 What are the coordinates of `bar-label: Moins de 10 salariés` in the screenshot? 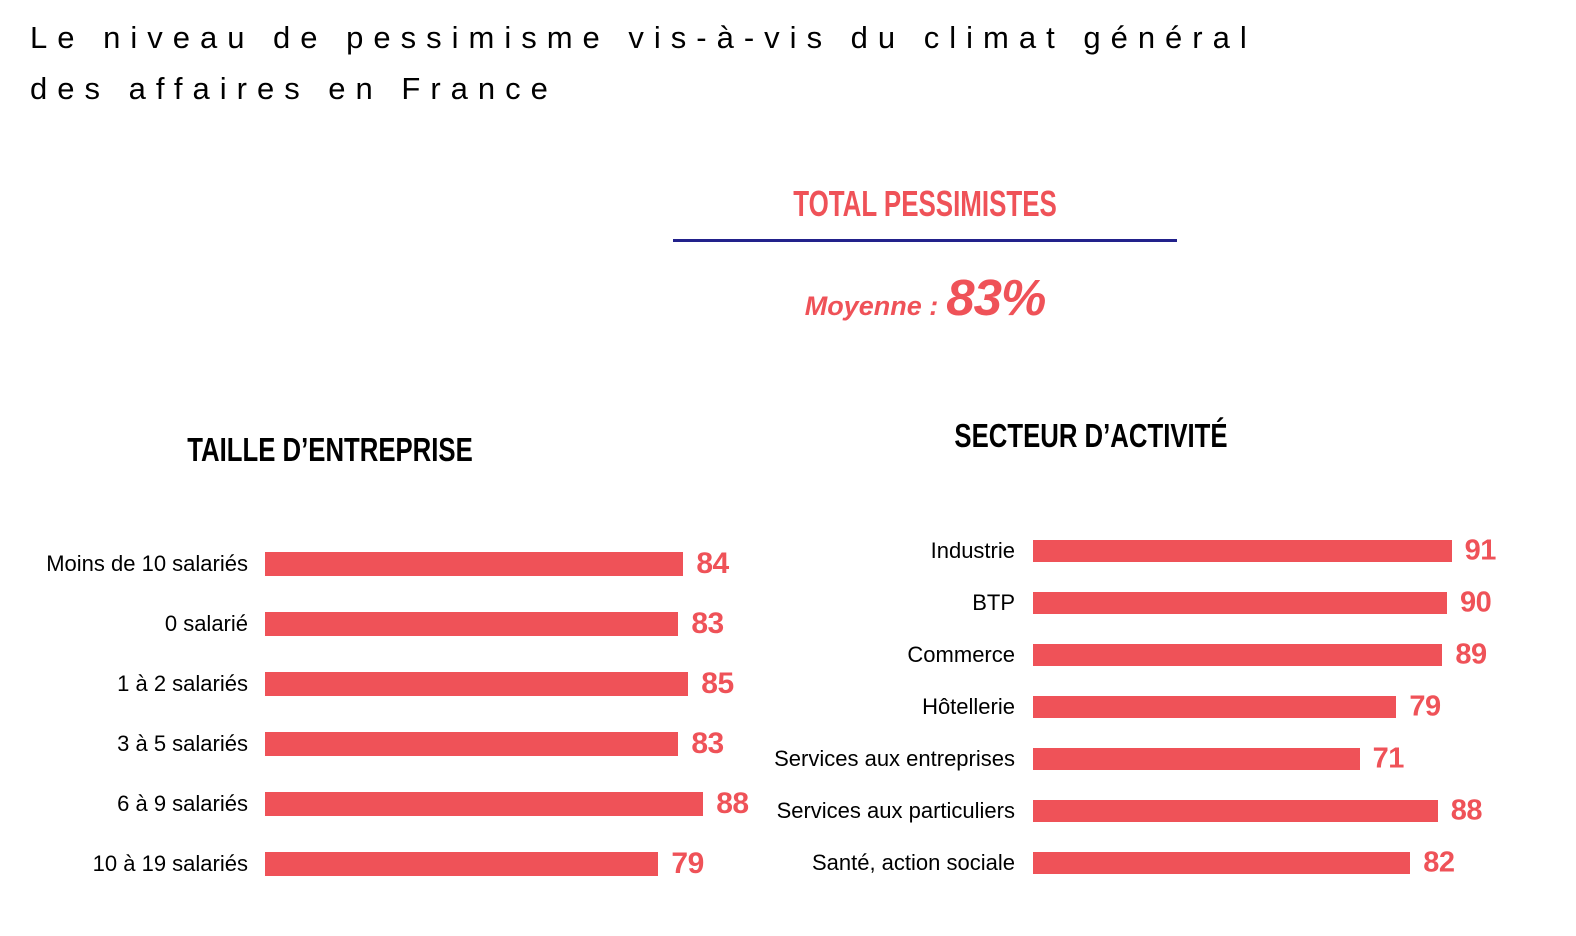 It's located at (147, 563).